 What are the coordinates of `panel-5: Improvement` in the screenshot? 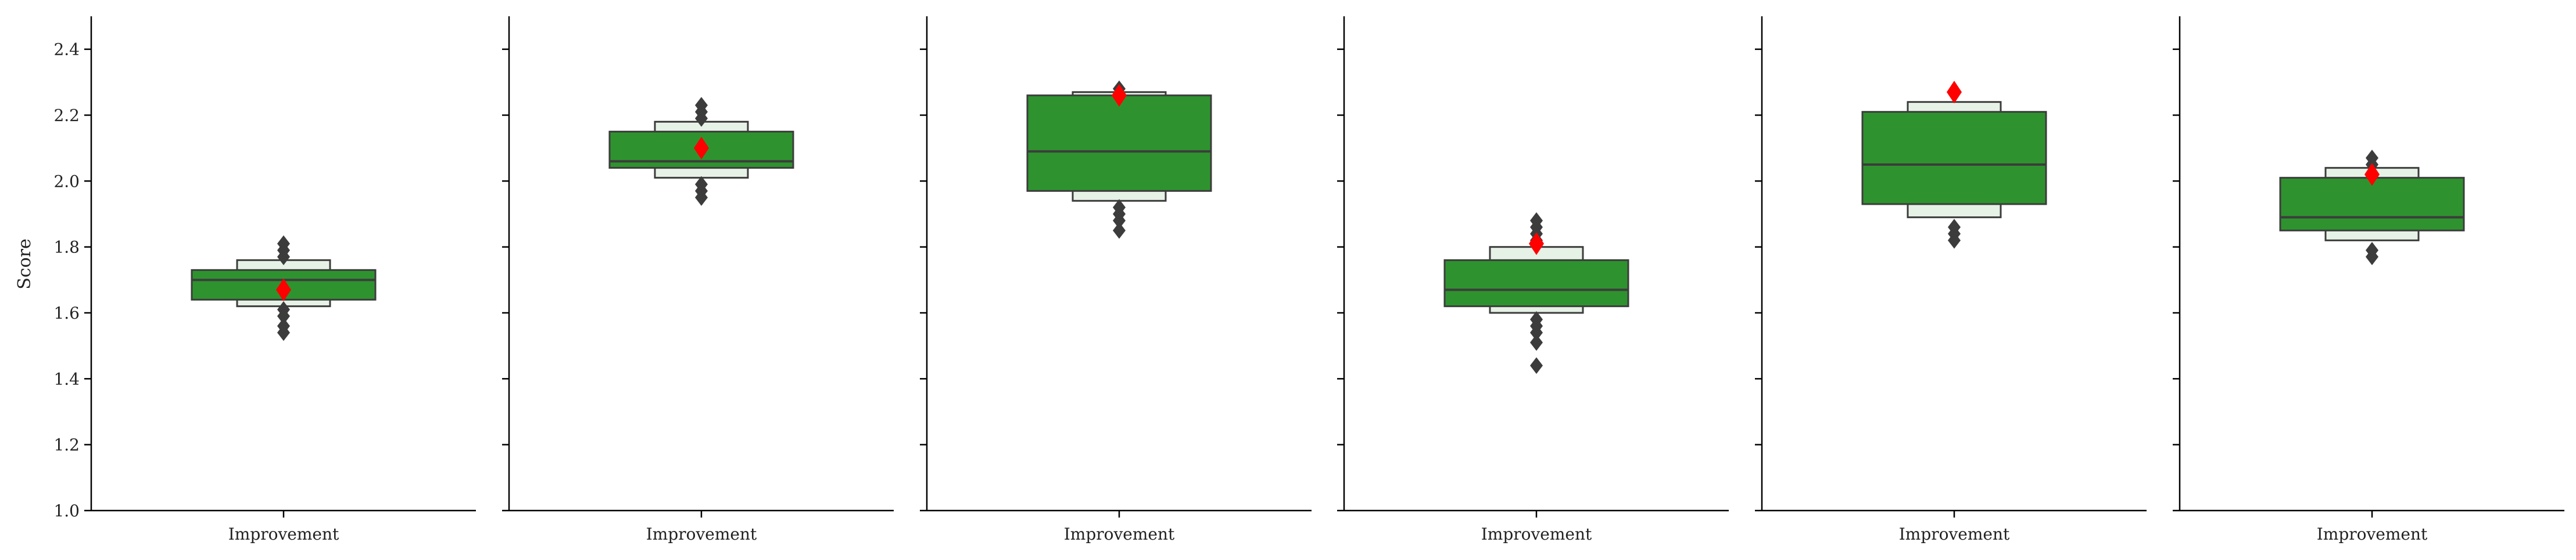 It's located at (1951, 280).